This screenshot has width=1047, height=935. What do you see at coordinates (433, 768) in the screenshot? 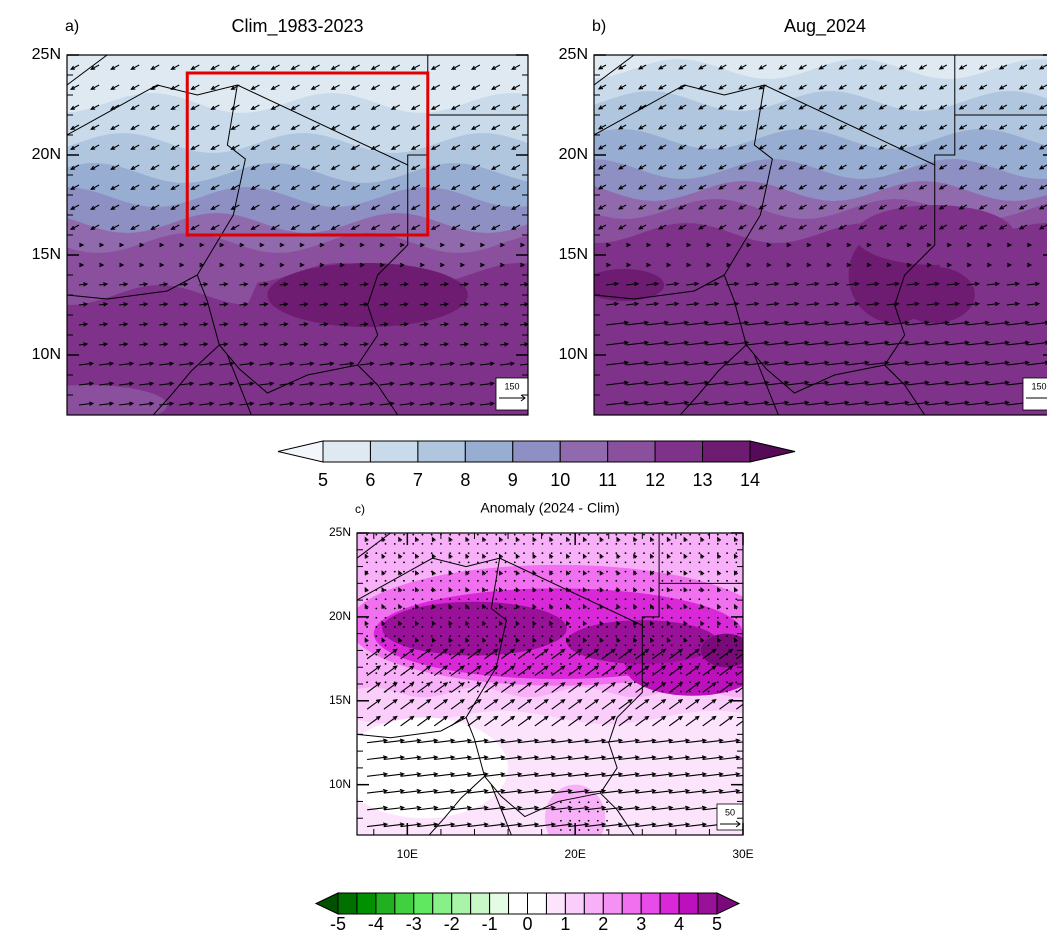
I see `contour-fill` at bounding box center [433, 768].